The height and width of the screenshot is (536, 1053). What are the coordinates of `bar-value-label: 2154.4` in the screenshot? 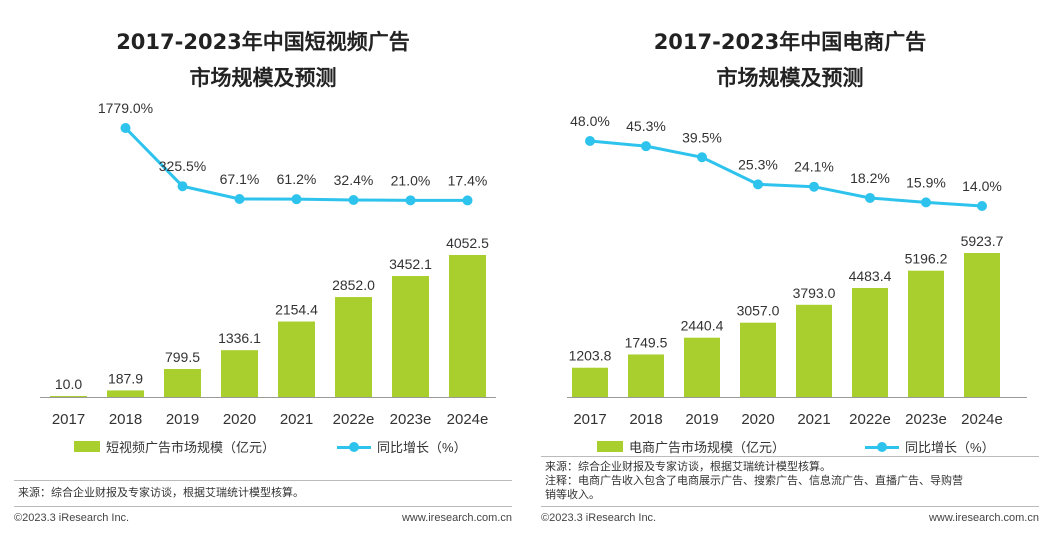 It's located at (296, 310).